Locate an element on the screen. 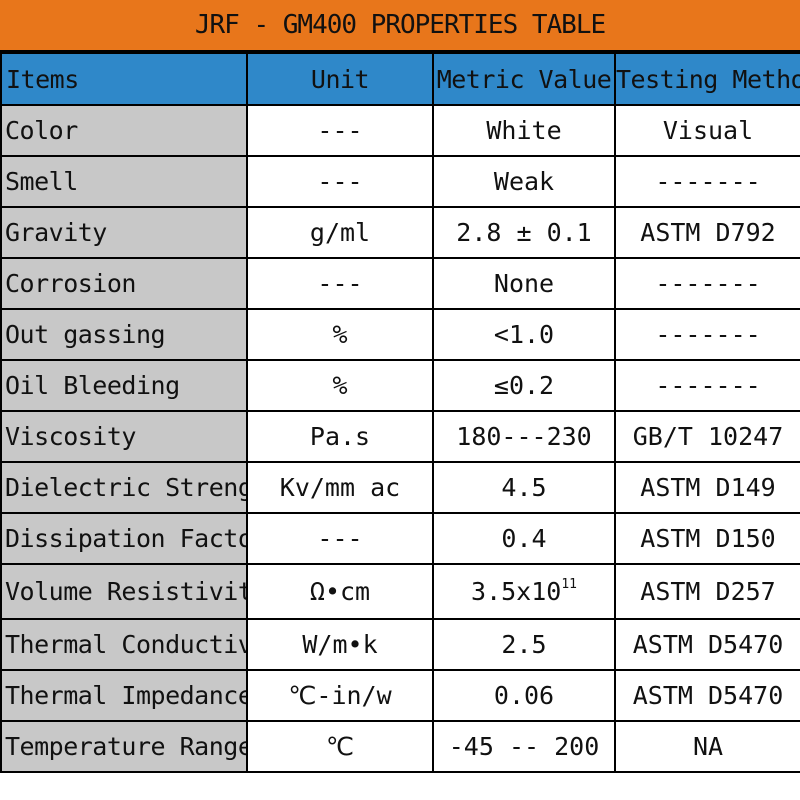  header-items: Items is located at coordinates (124, 79).